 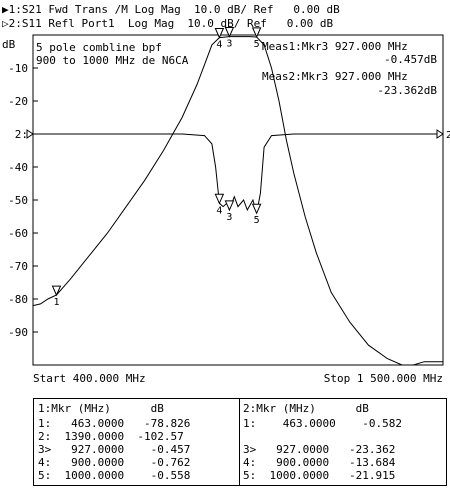 What do you see at coordinates (18, 233) in the screenshot?
I see `y-tick-label: -60` at bounding box center [18, 233].